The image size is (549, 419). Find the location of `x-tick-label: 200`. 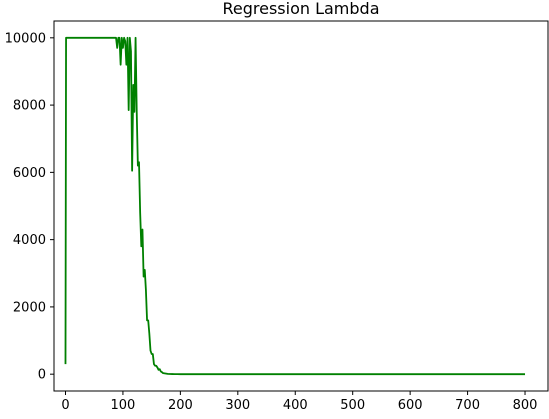

x-tick-label: 200 is located at coordinates (180, 405).